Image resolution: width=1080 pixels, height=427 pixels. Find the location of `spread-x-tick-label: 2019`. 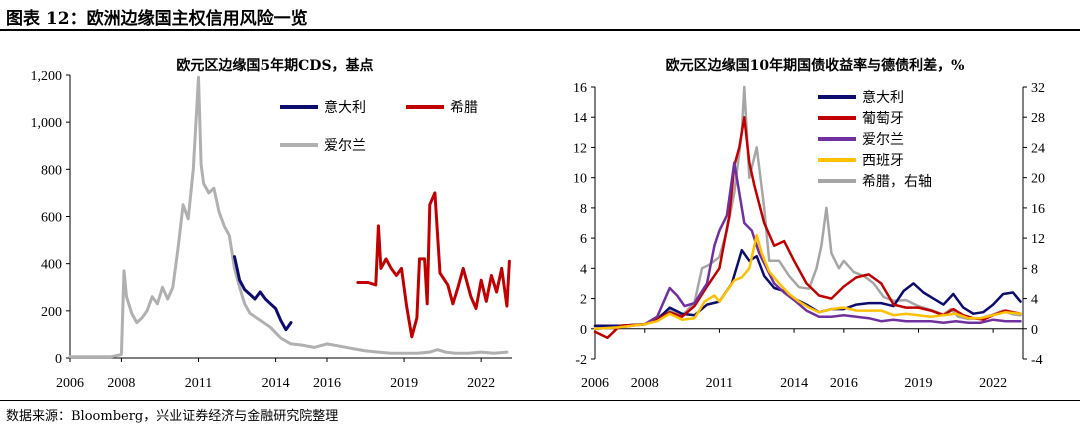

spread-x-tick-label: 2019 is located at coordinates (918, 383).